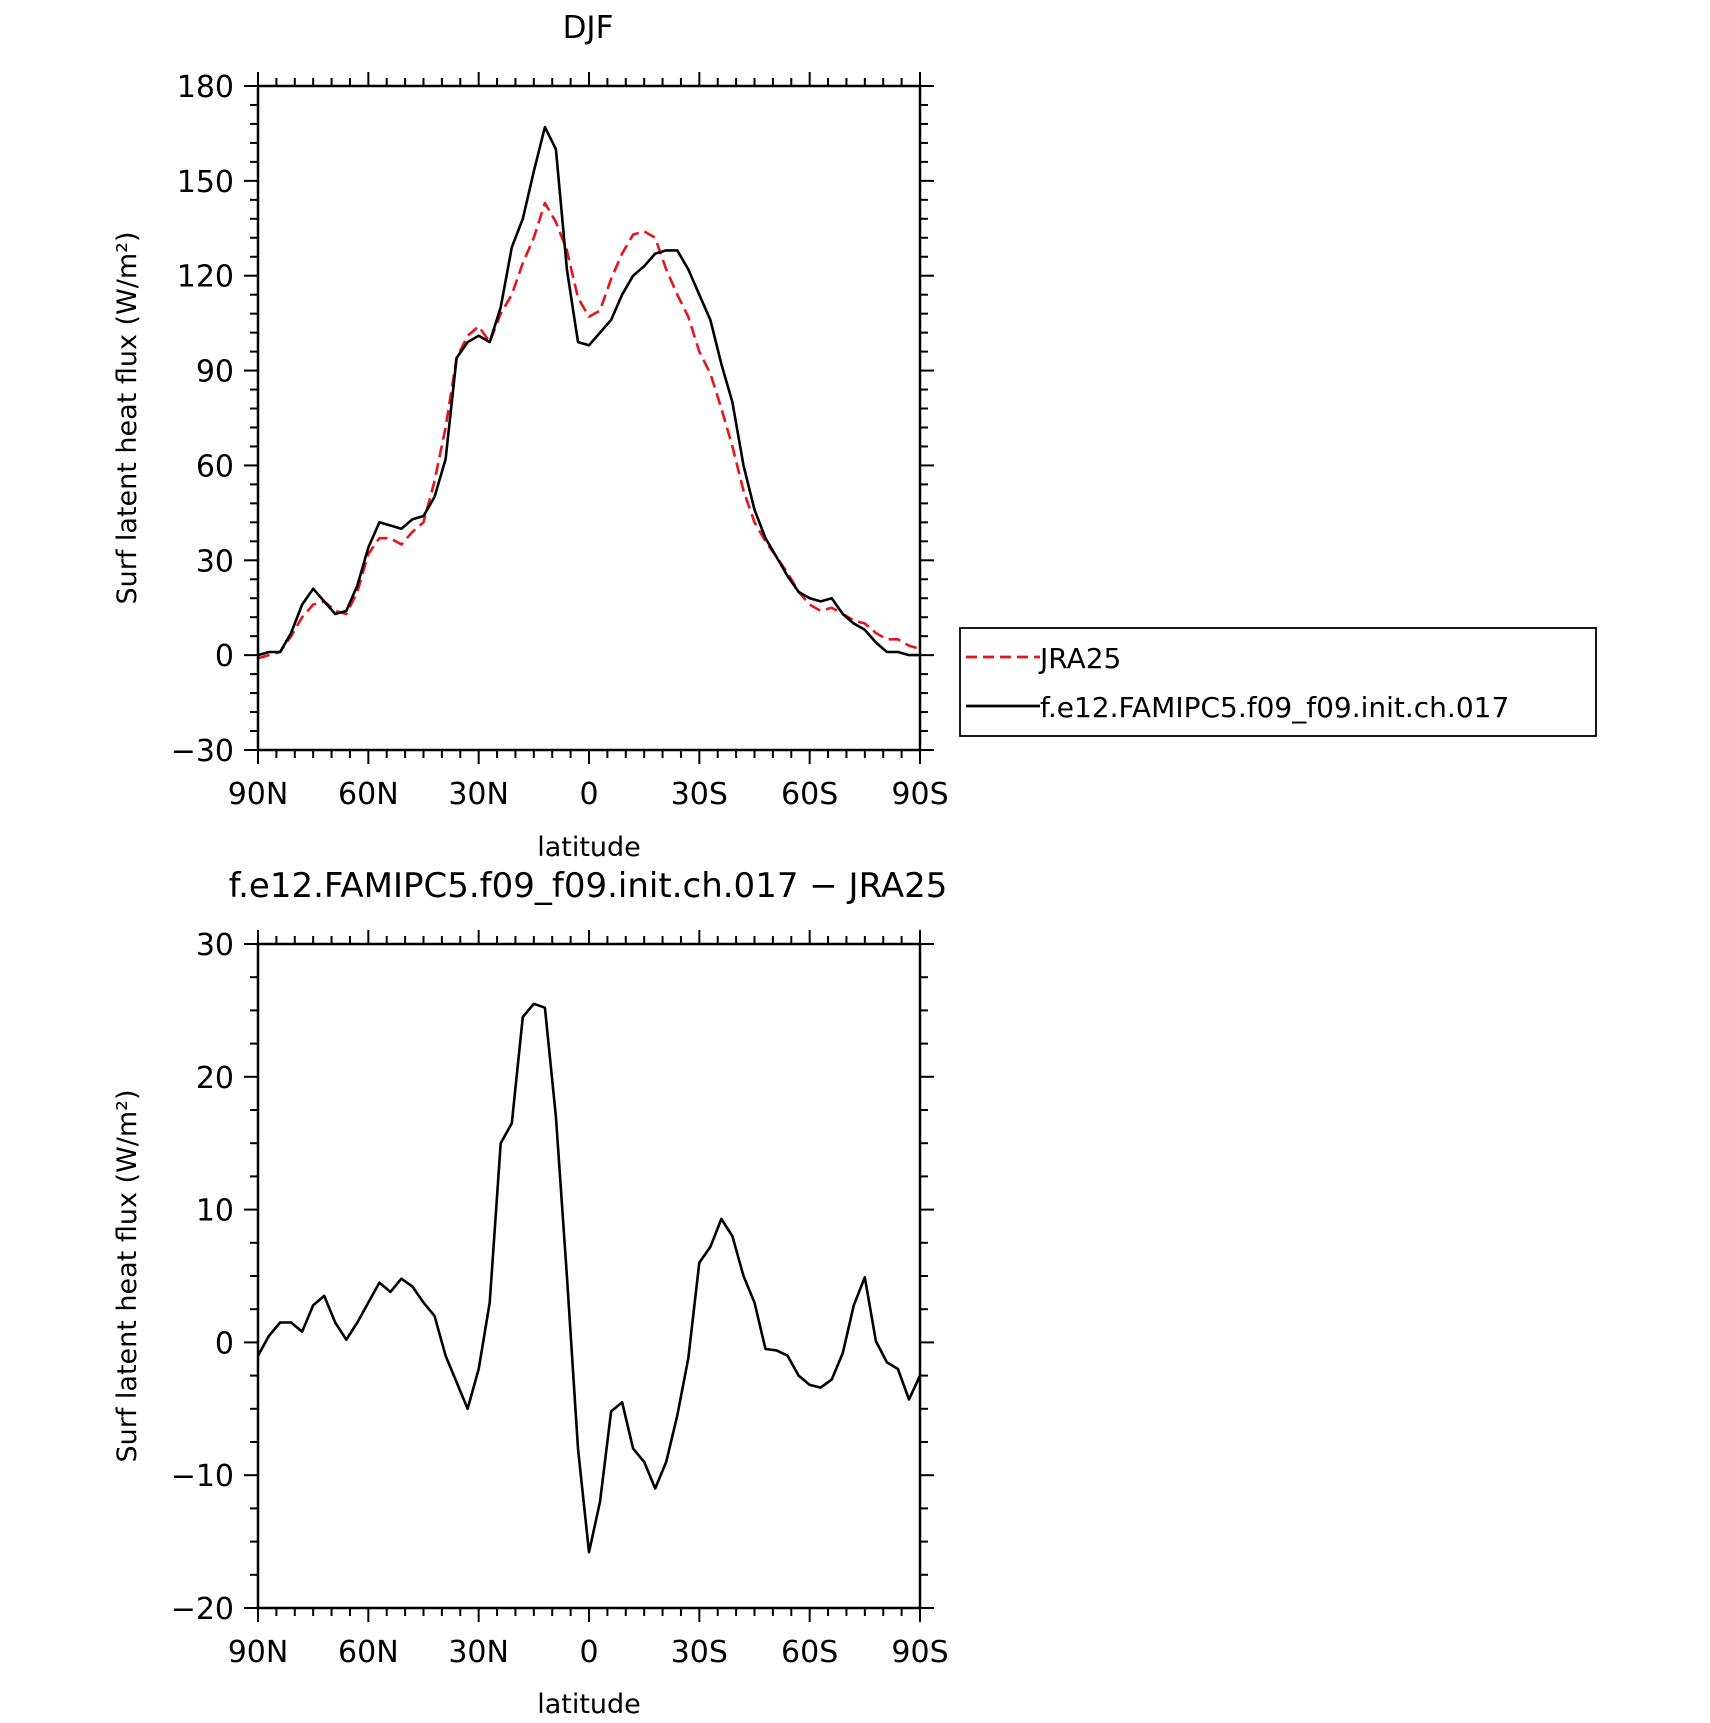 The height and width of the screenshot is (1723, 1710). What do you see at coordinates (589, 1704) in the screenshot?
I see `bottom-x-axis-label: latitude` at bounding box center [589, 1704].